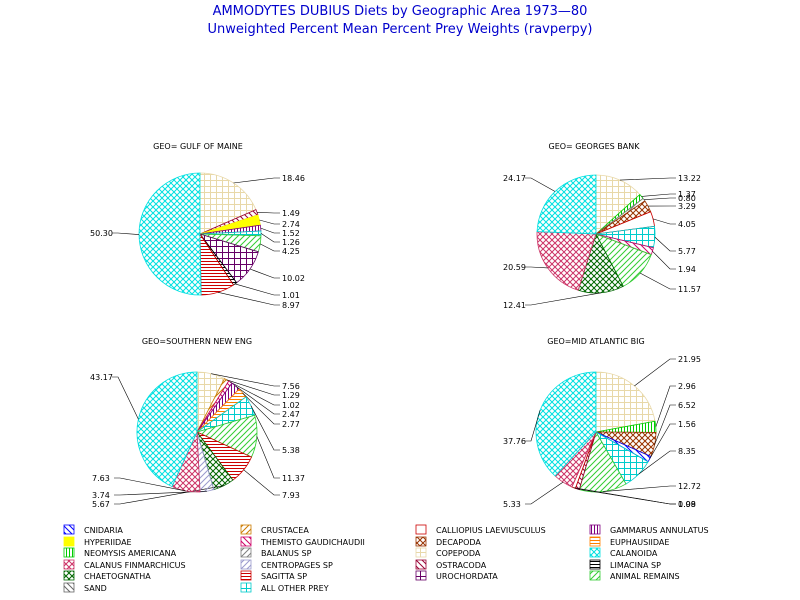  Describe the element at coordinates (284, 576) in the screenshot. I see `legend-label: SAGITTA SP` at that location.